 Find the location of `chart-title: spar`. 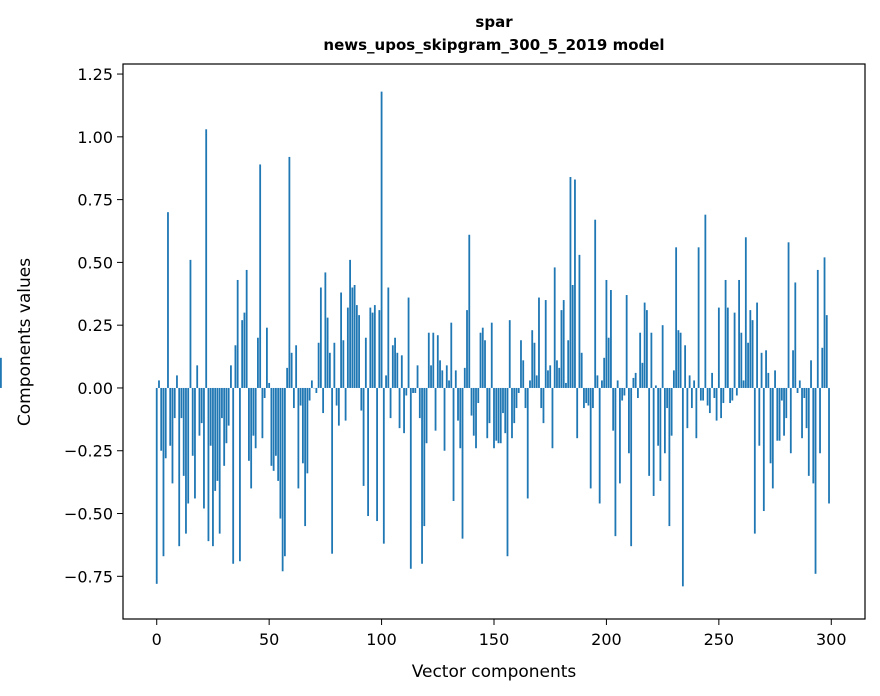

chart-title: spar is located at coordinates (494, 22).